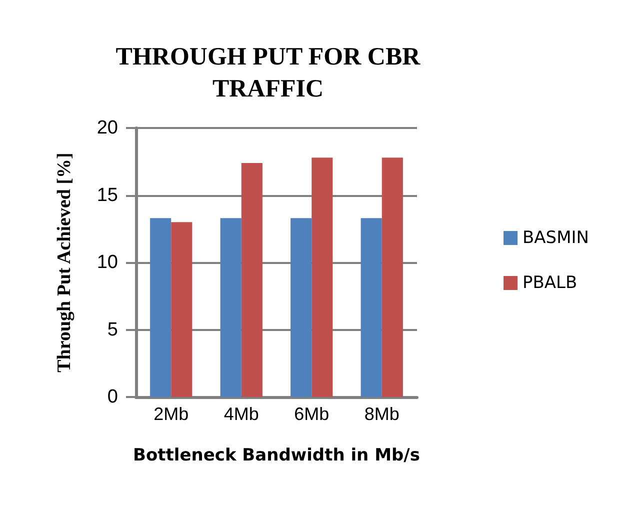  What do you see at coordinates (382, 414) in the screenshot?
I see `x-tick-label: 8Mb` at bounding box center [382, 414].